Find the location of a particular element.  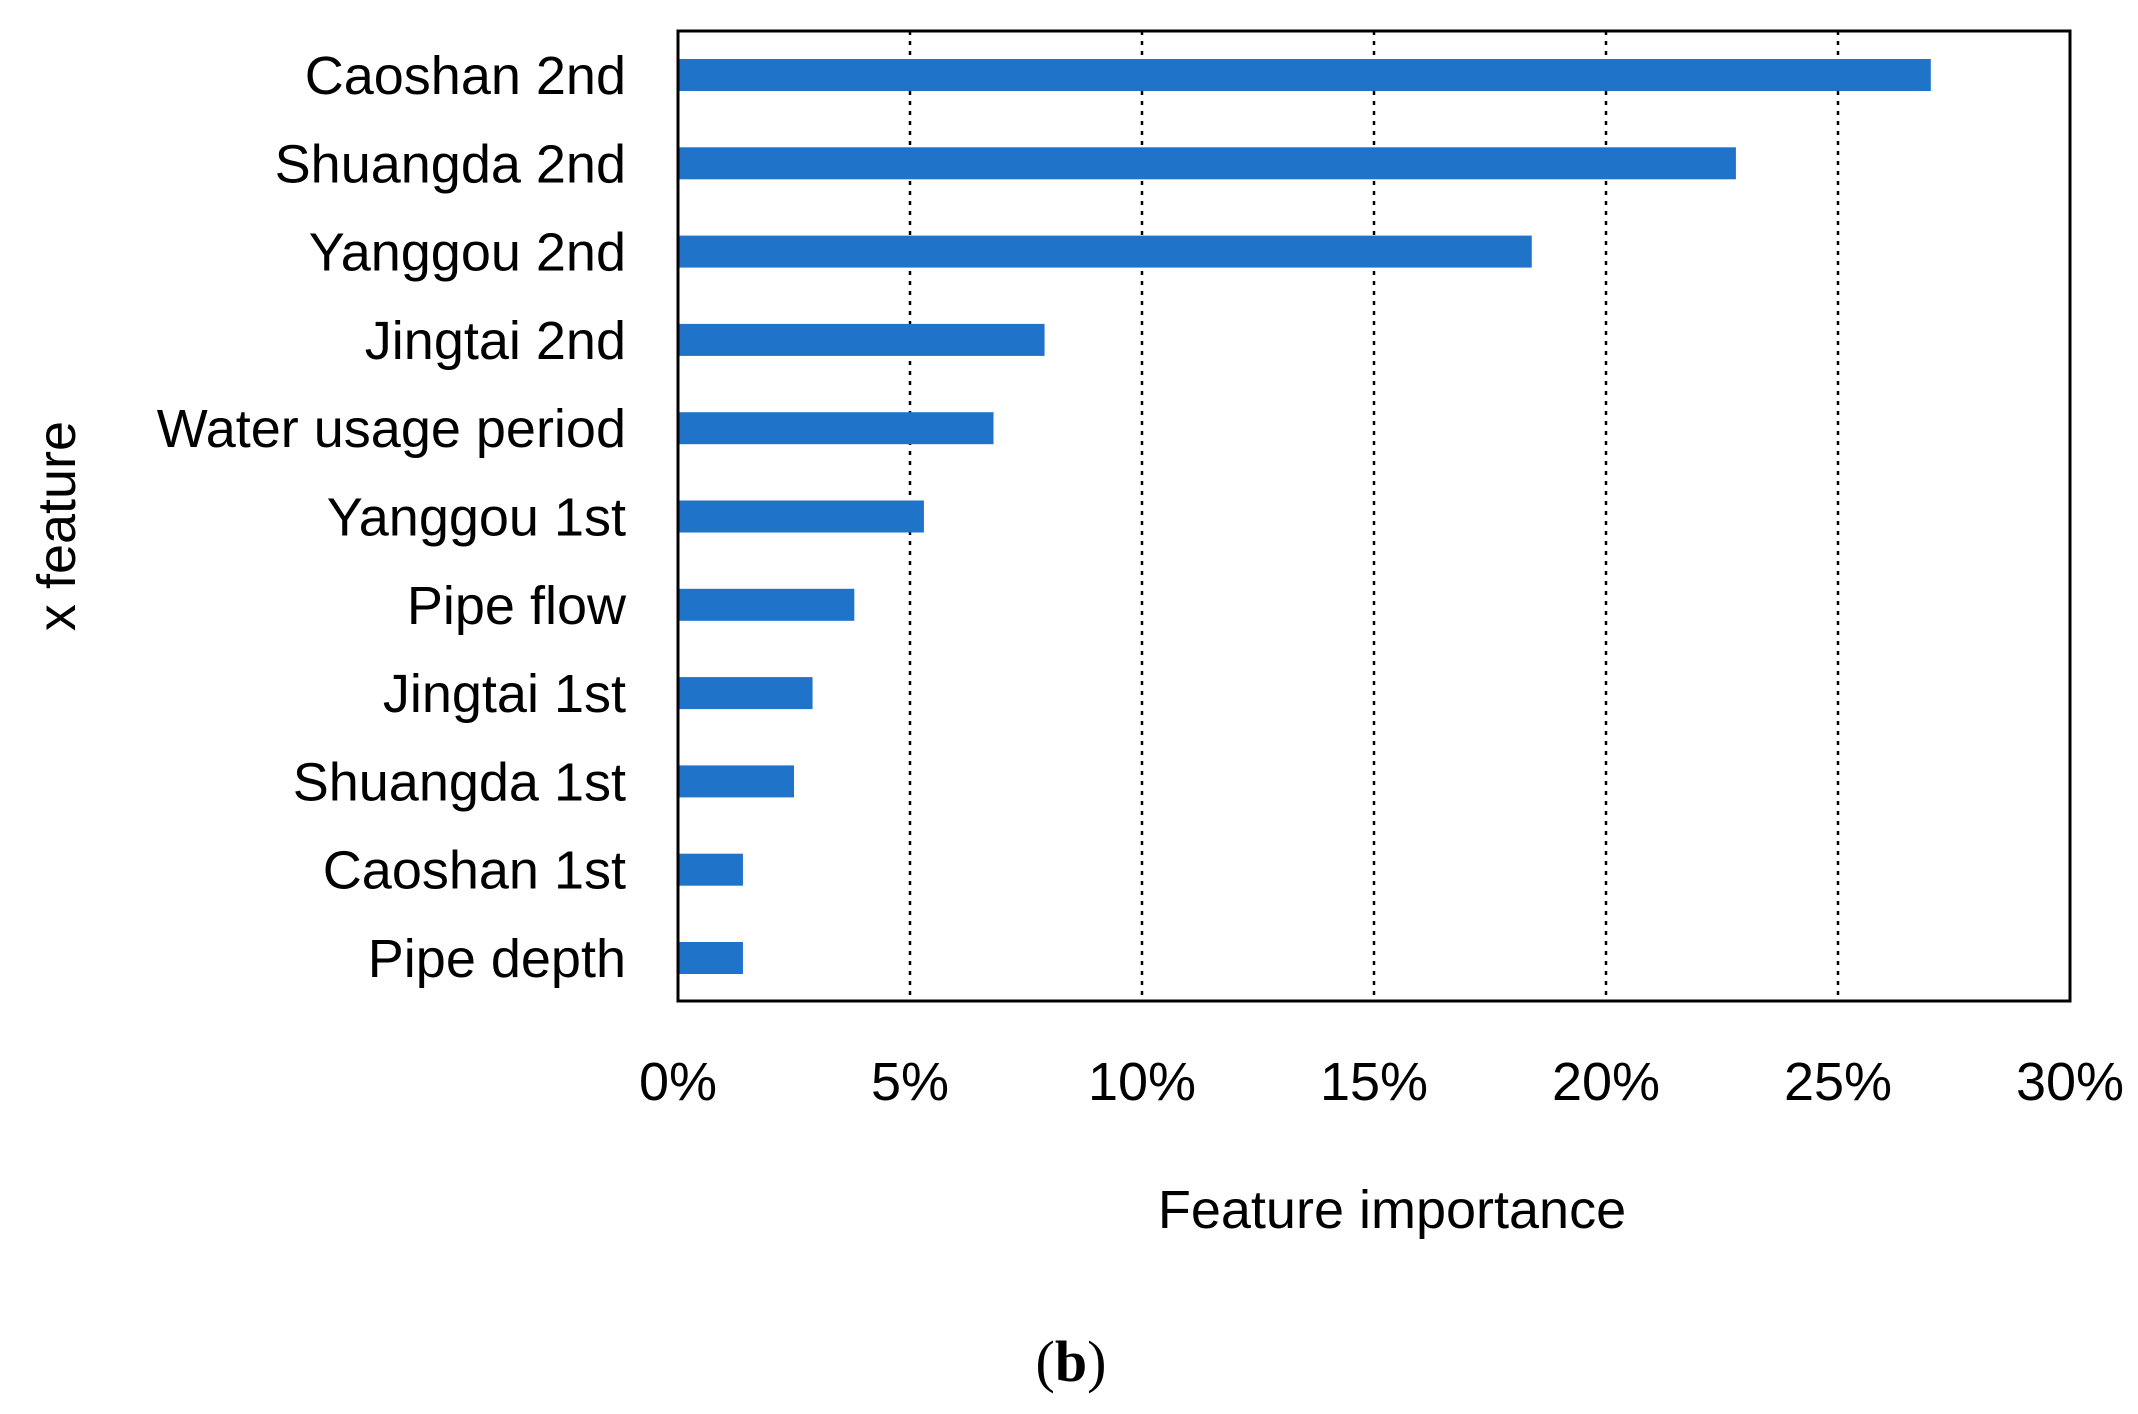

bar-shuangda-1st is located at coordinates (736, 781).